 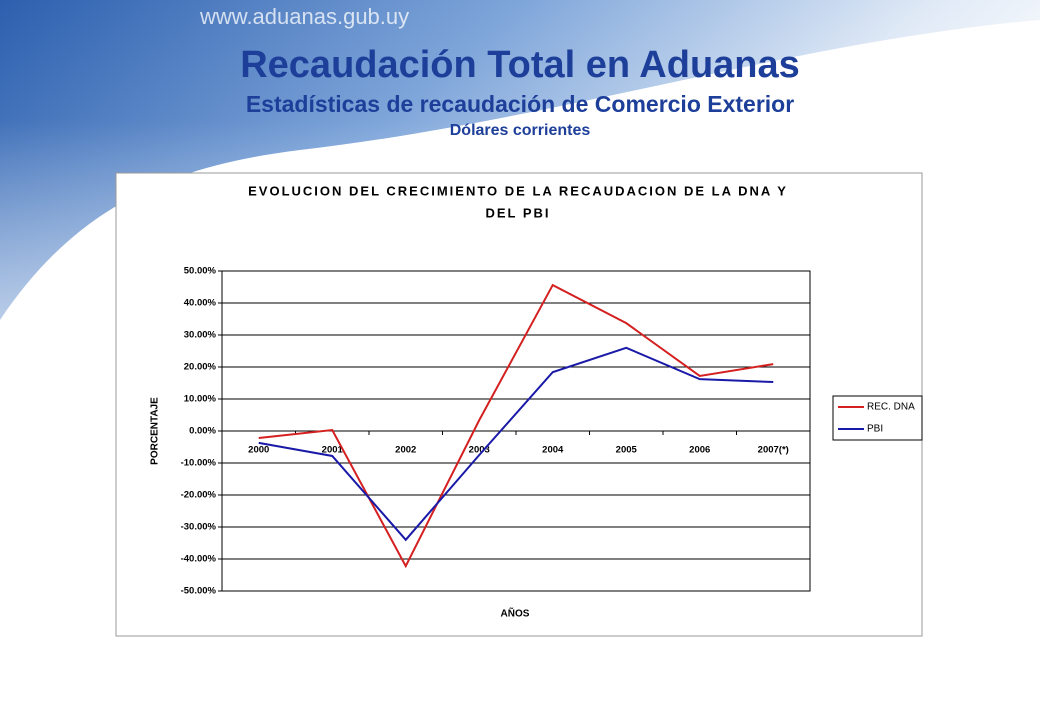 I want to click on x-tick-label: 2006, so click(x=699, y=450).